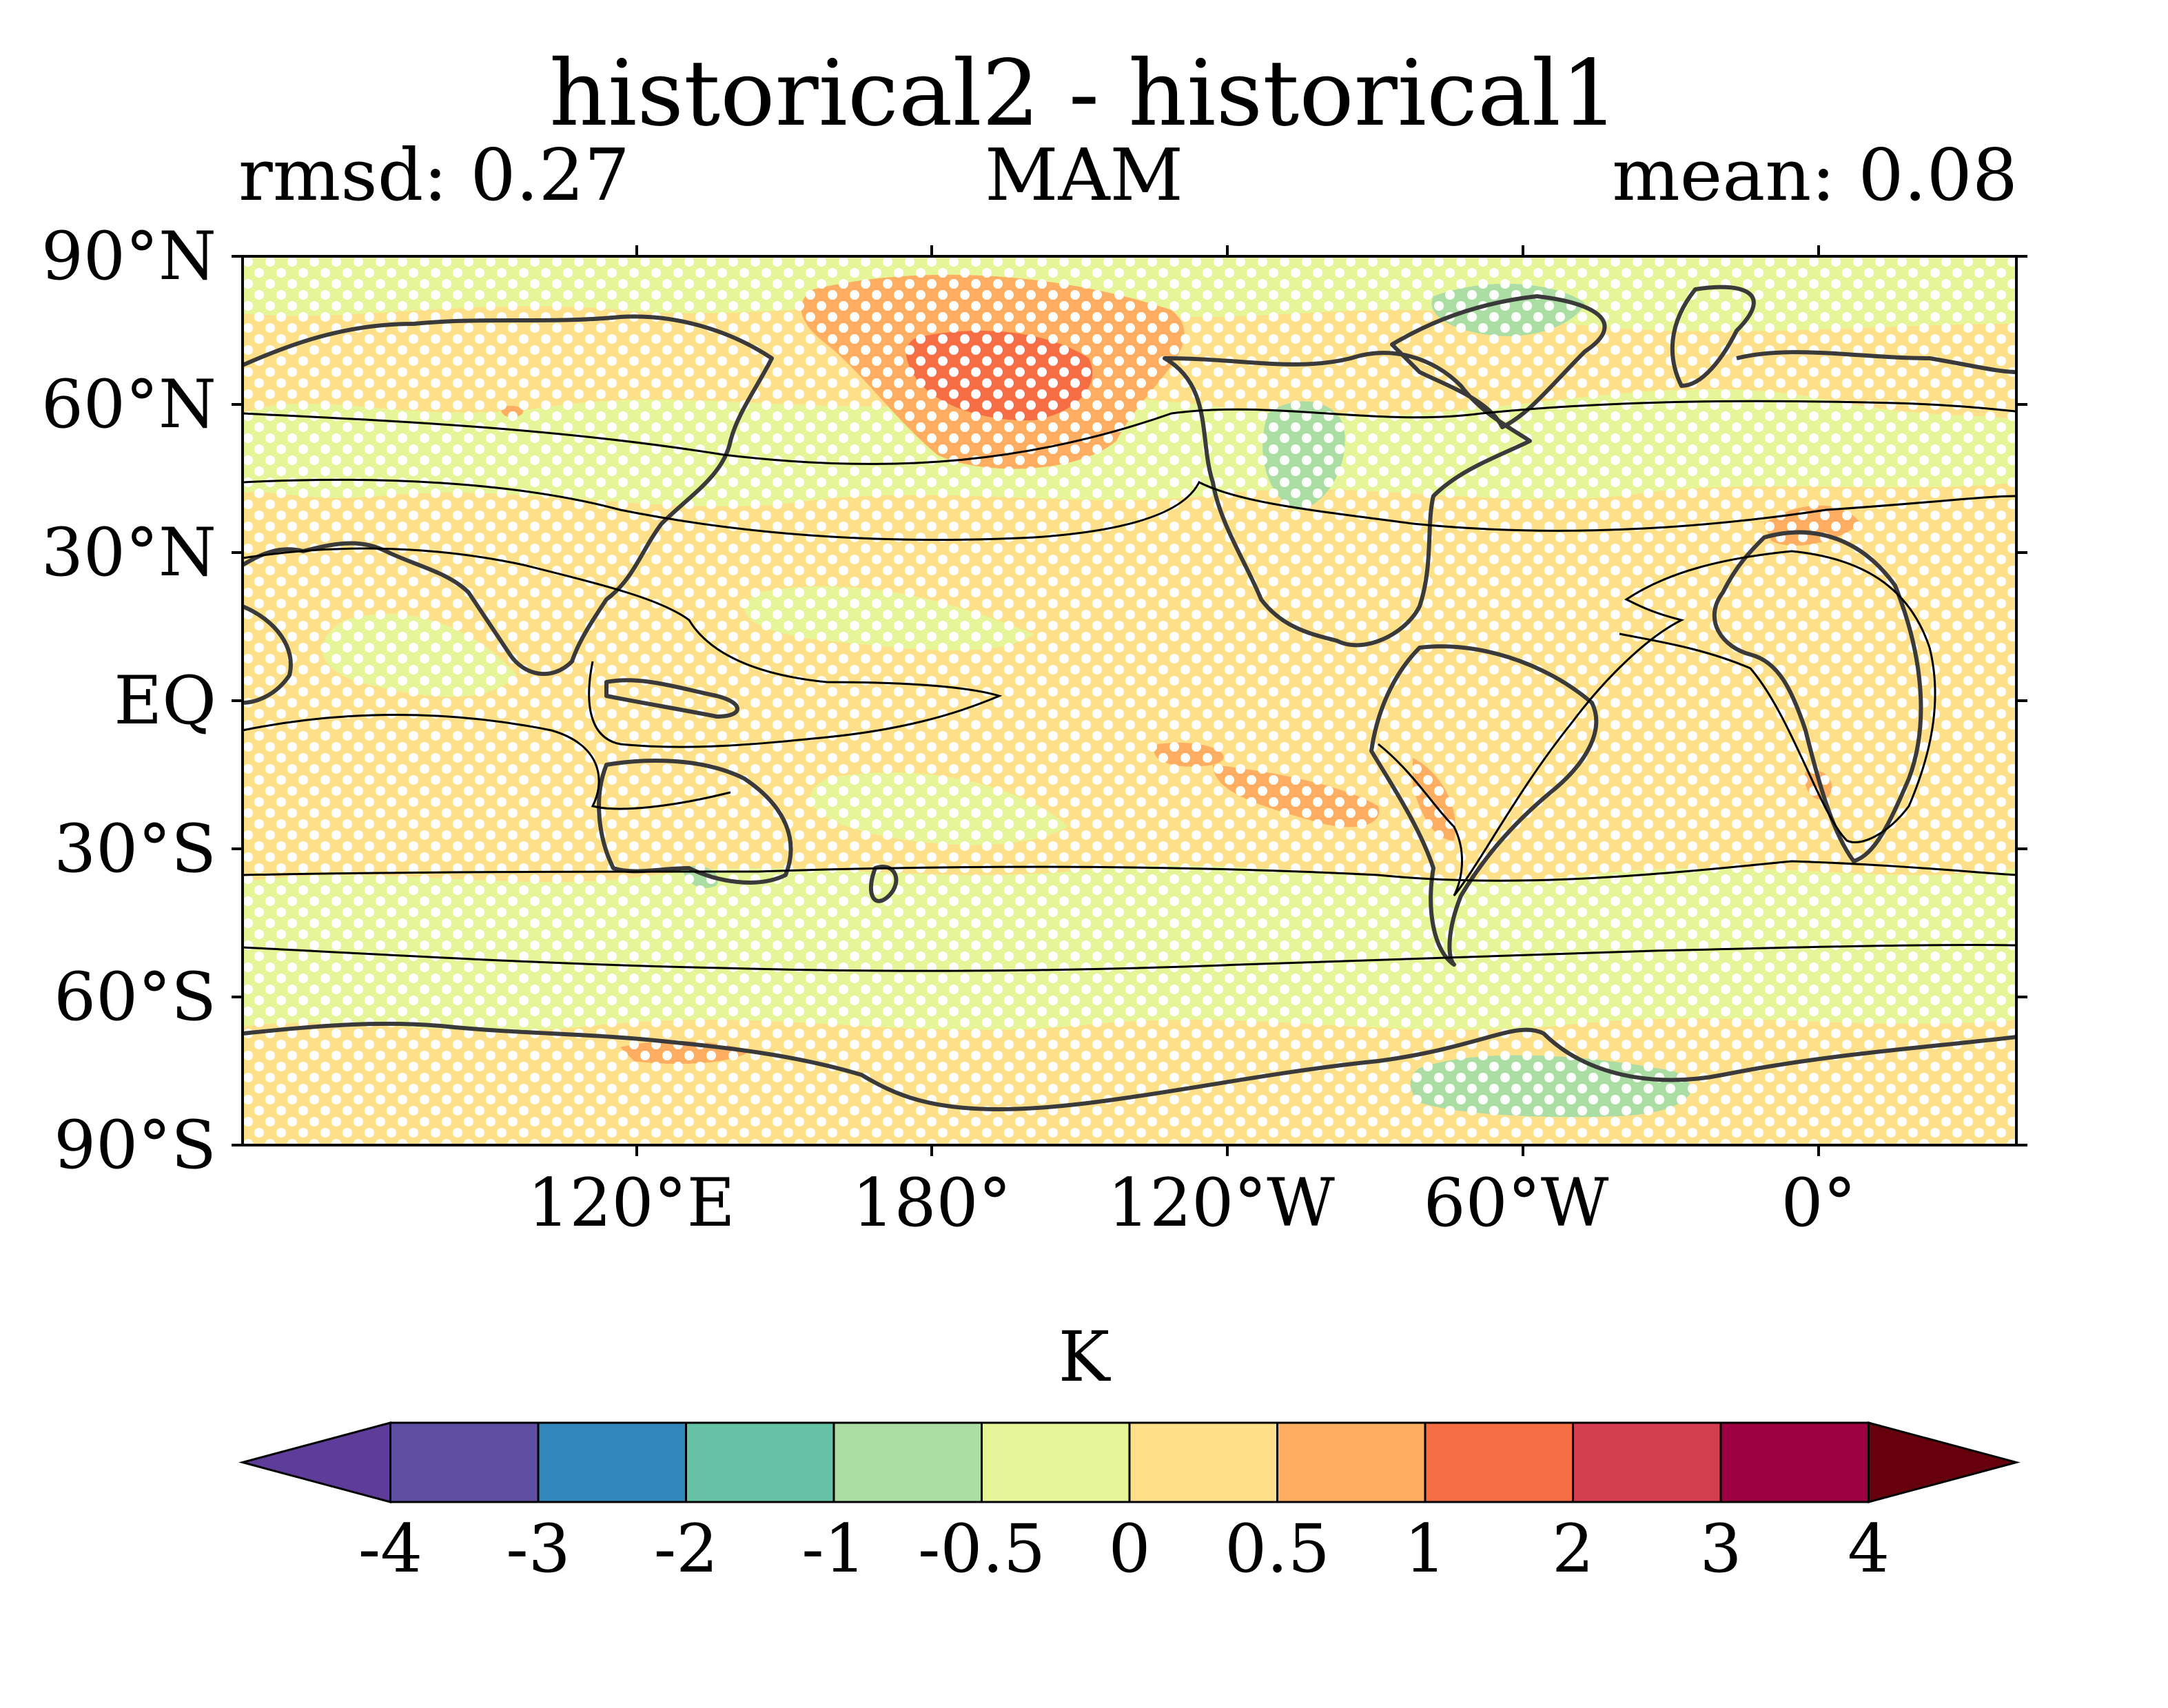 The image size is (2168, 1708). Describe the element at coordinates (1347, 499) in the screenshot. I see `north-america-coast` at that location.